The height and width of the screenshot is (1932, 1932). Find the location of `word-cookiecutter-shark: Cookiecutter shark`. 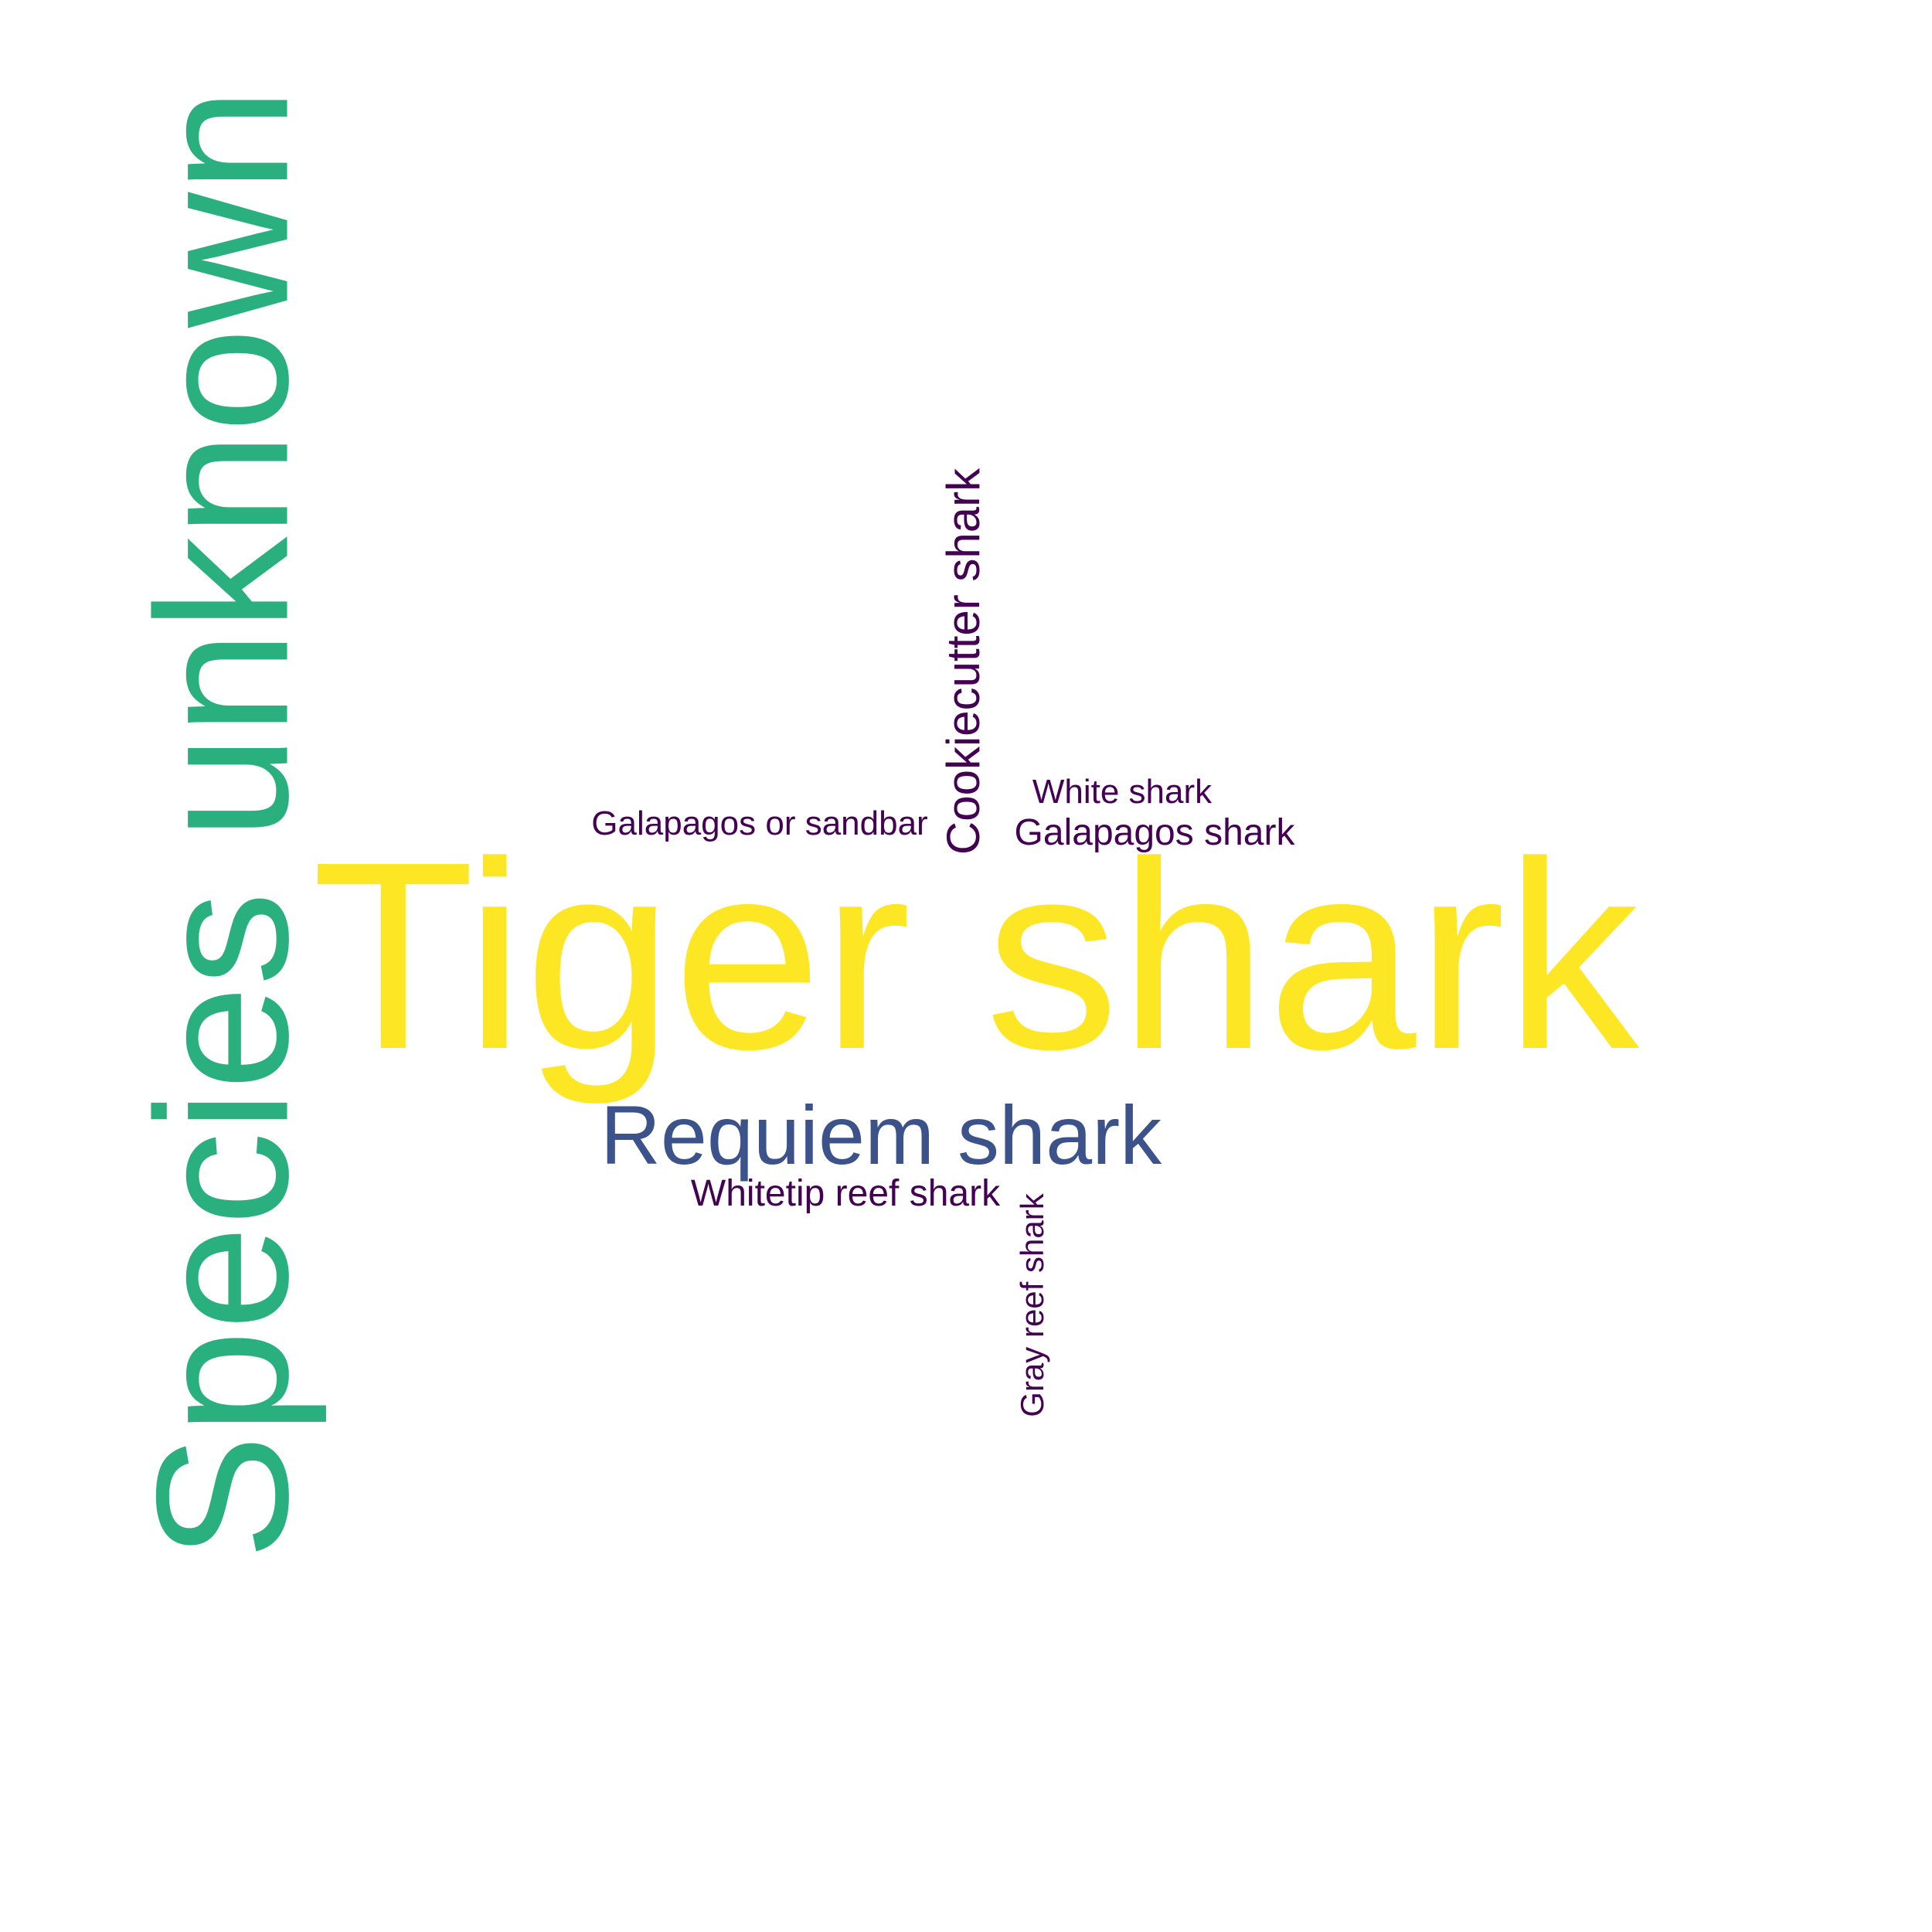

word-cookiecutter-shark: Cookiecutter shark is located at coordinates (963, 662).